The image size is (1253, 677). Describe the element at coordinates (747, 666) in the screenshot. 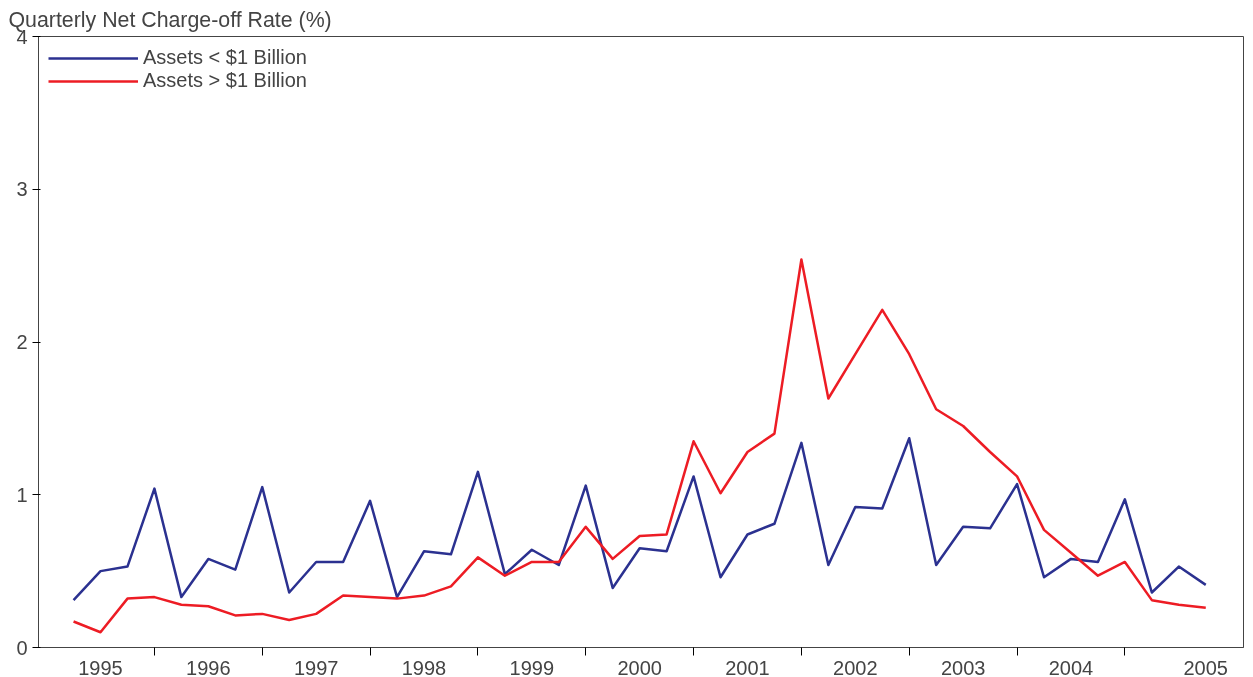

I see `x-tick-label: 2001` at that location.